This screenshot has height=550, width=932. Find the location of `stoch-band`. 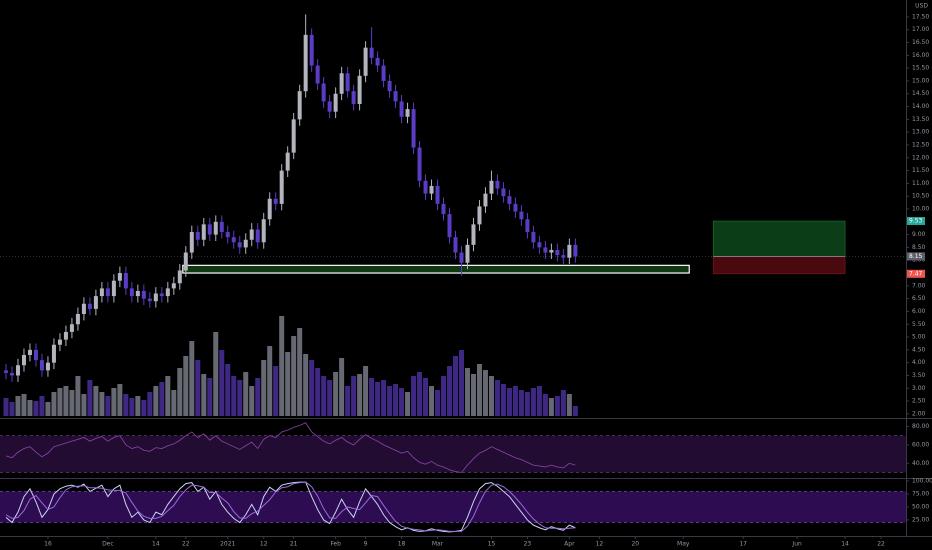

stoch-band is located at coordinates (453, 507).